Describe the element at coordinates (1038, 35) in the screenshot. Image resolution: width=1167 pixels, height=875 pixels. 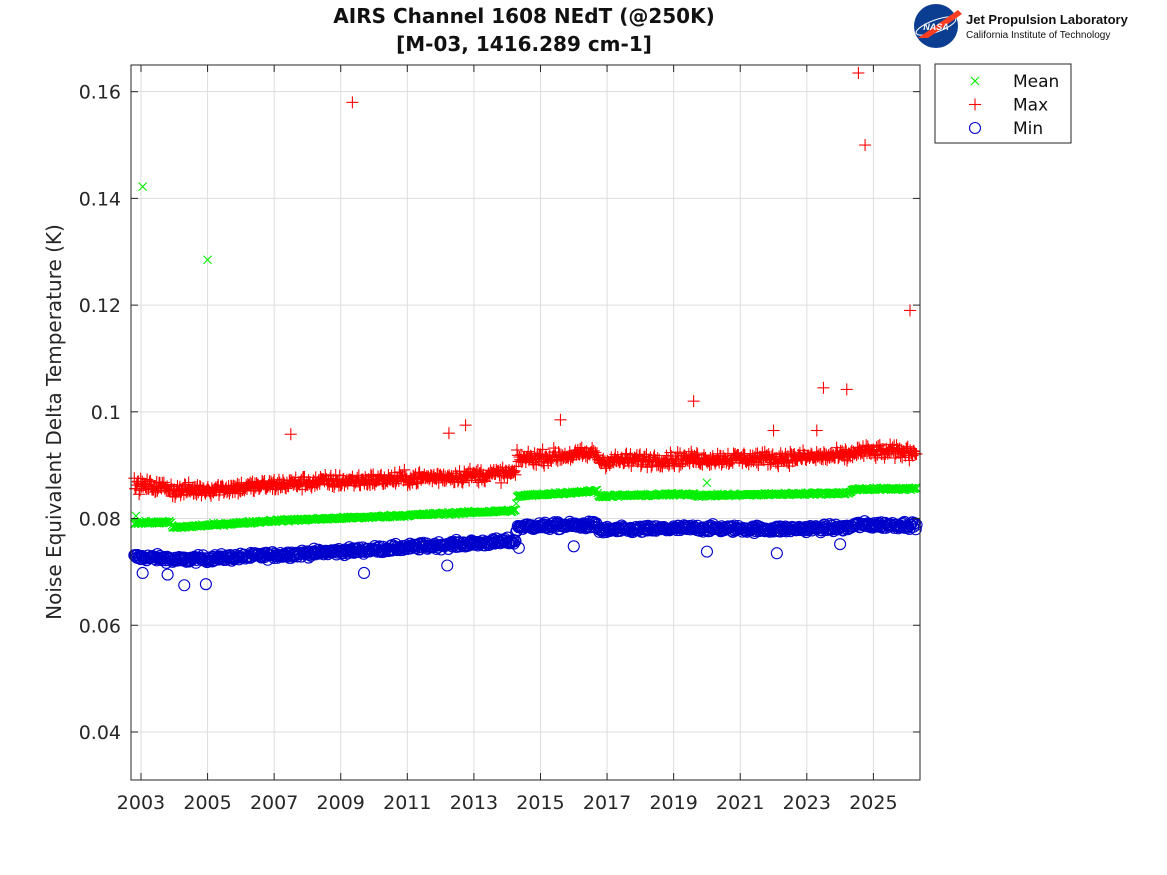
I see `jpl-subtitle: California Institute of Technology` at that location.